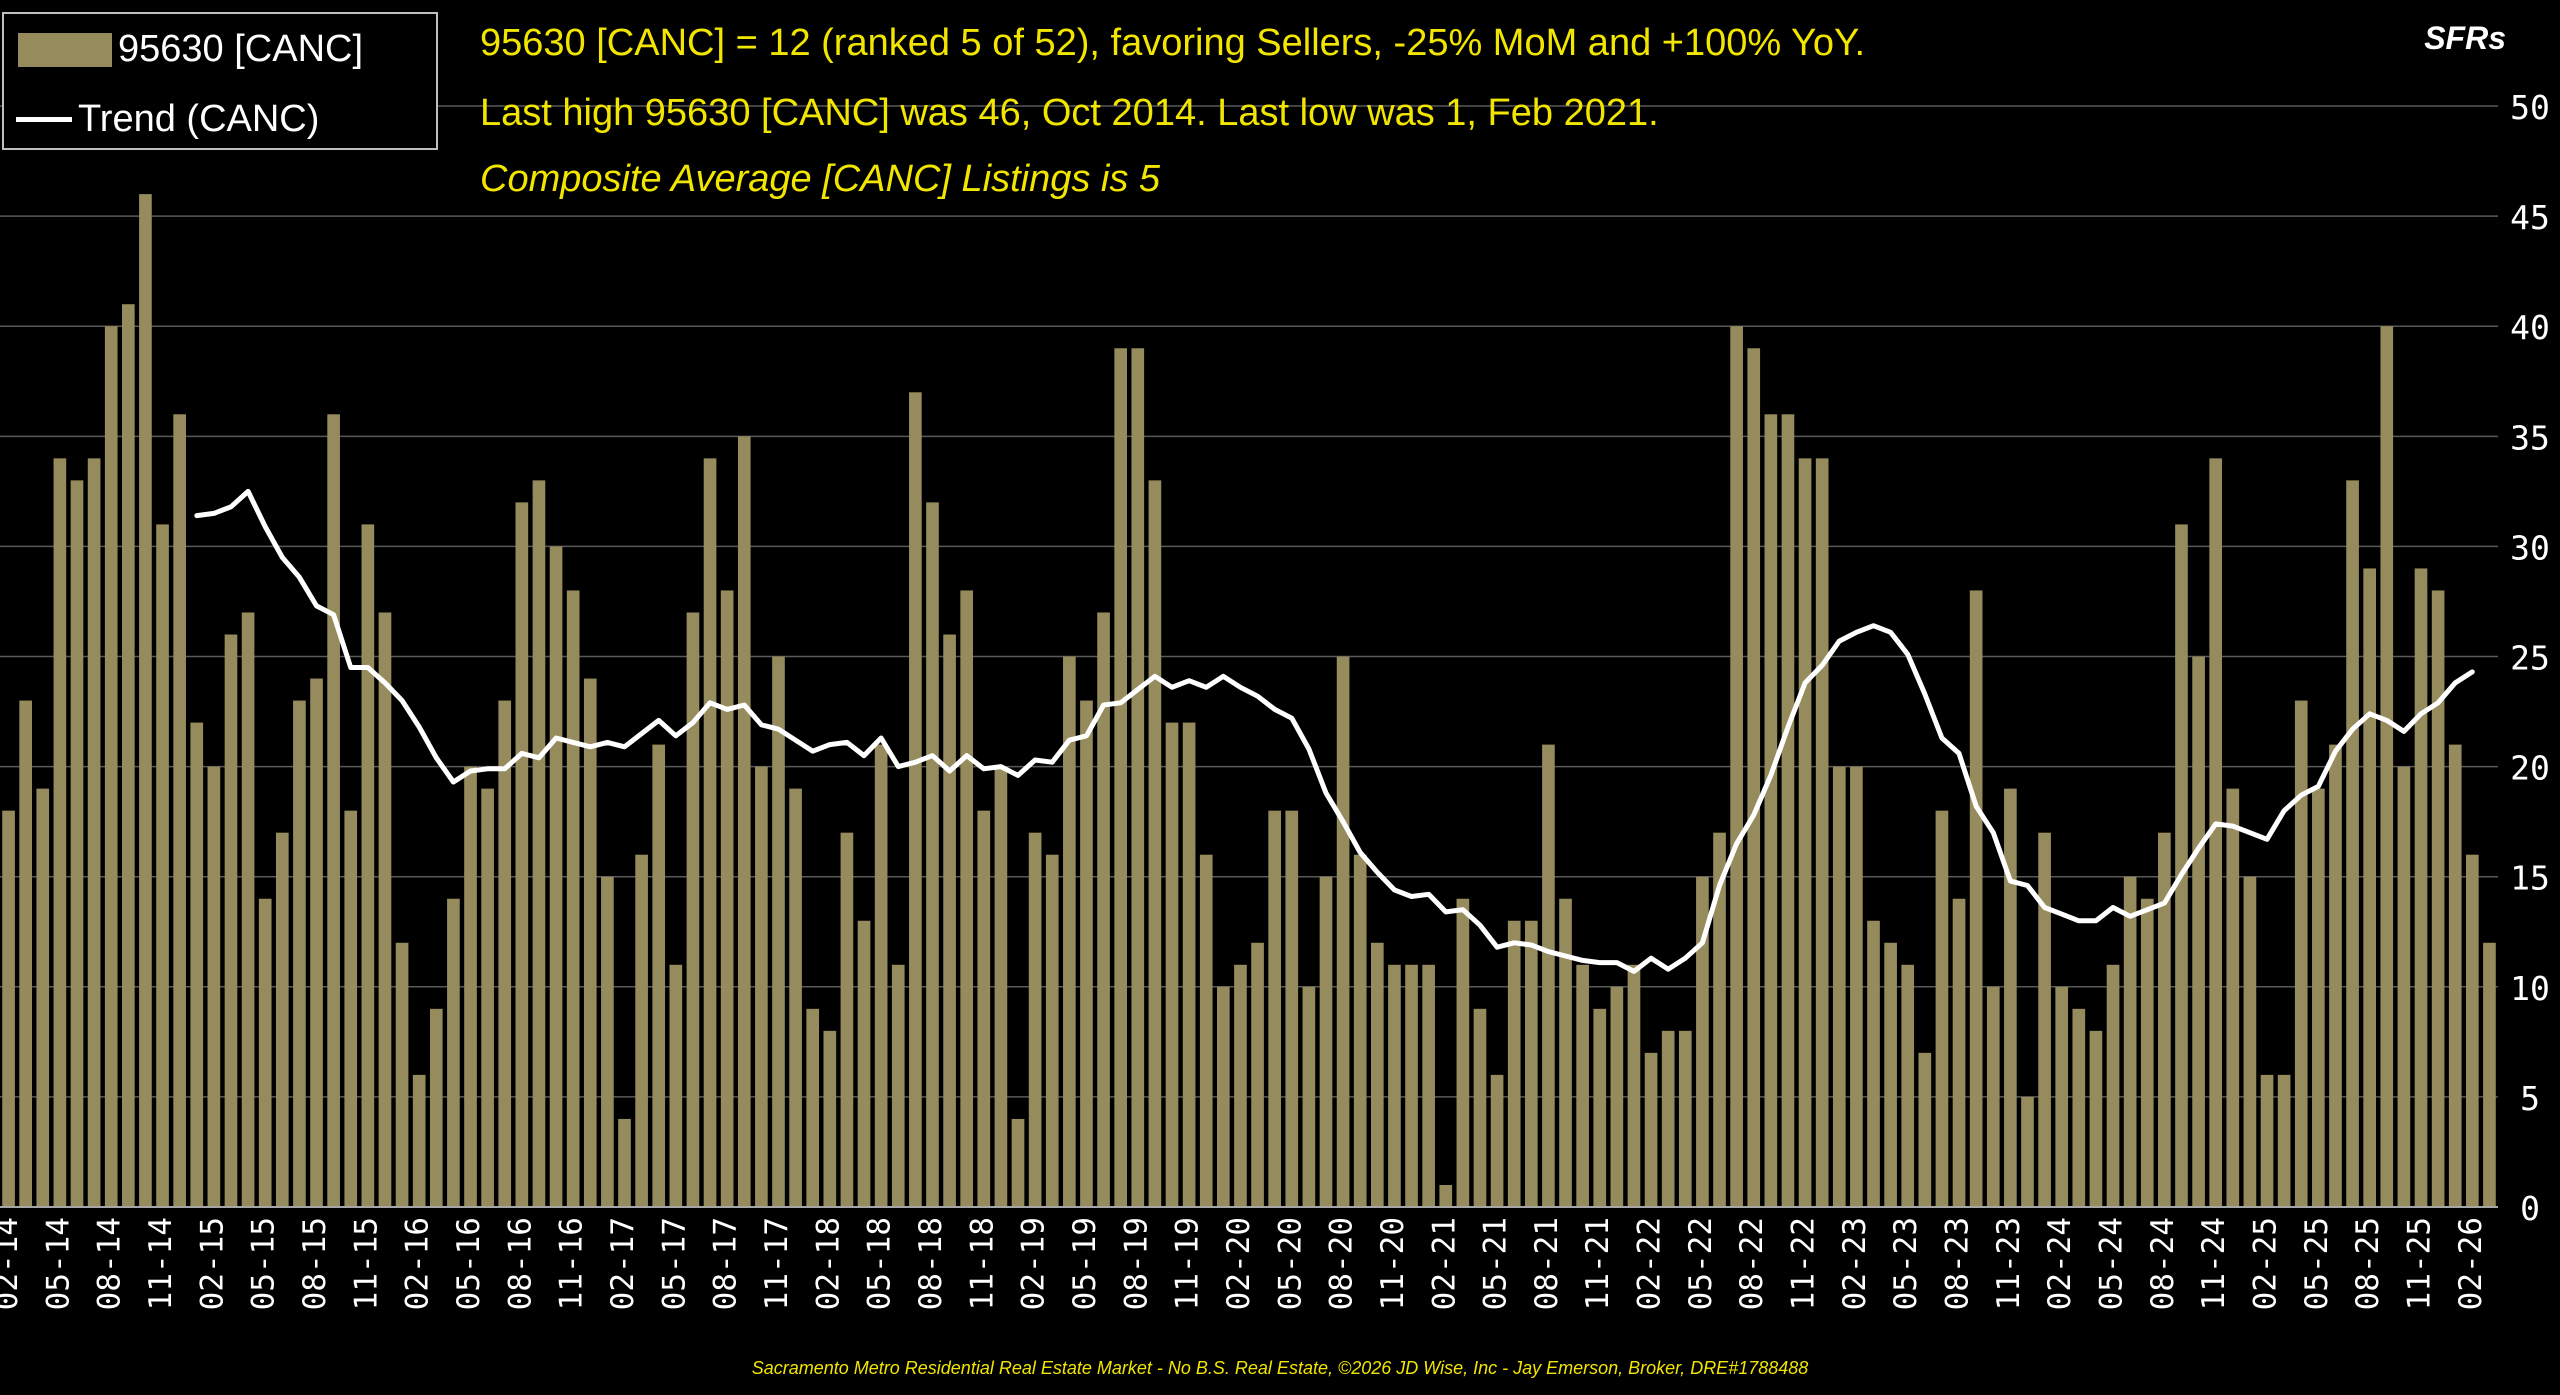  I want to click on legend-line-swatch, so click(44, 119).